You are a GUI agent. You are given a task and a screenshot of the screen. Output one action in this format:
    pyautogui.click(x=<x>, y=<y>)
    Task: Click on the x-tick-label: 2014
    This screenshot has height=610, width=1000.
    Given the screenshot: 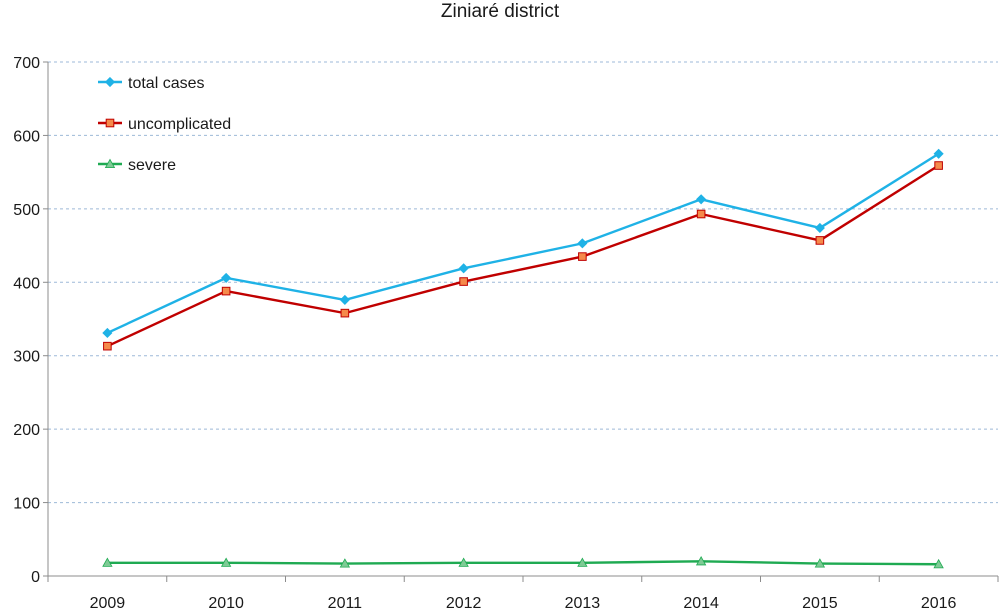 What is the action you would take?
    pyautogui.click(x=701, y=602)
    